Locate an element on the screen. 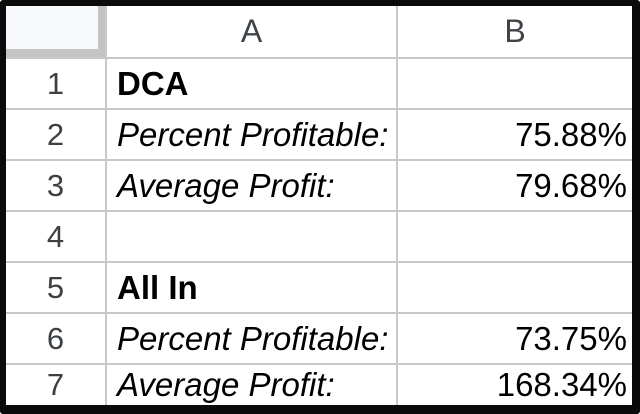 This screenshot has height=414, width=640. row-header-6-label: 6 is located at coordinates (55, 338).